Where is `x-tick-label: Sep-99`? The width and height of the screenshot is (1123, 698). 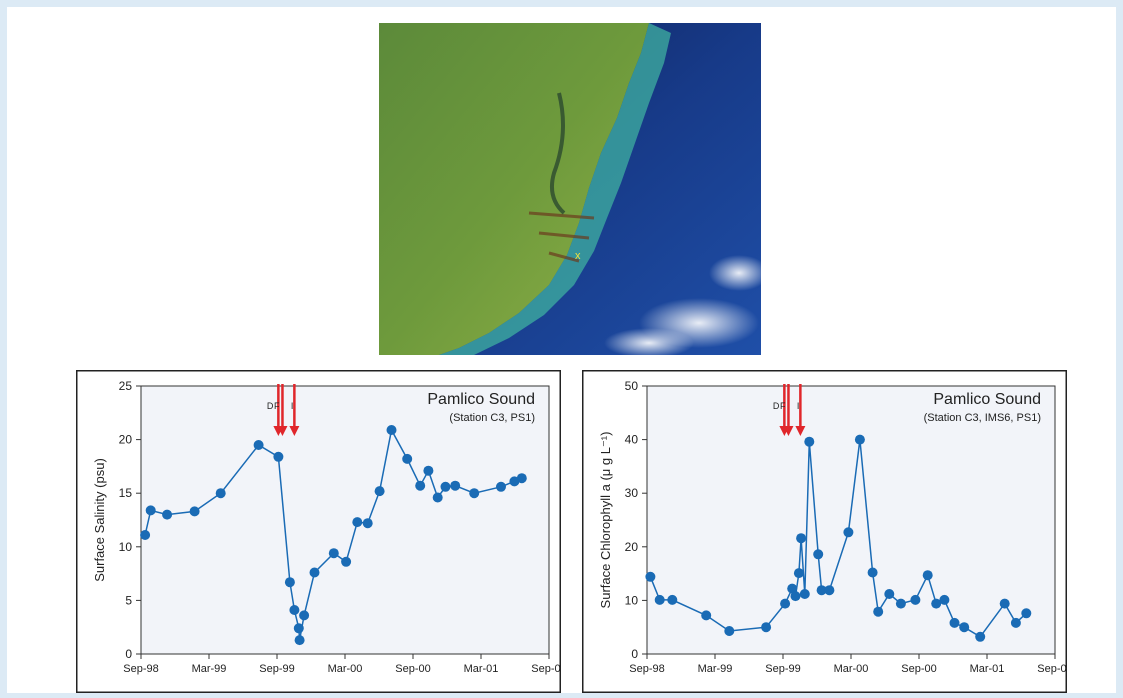 x-tick-label: Sep-99 is located at coordinates (782, 669).